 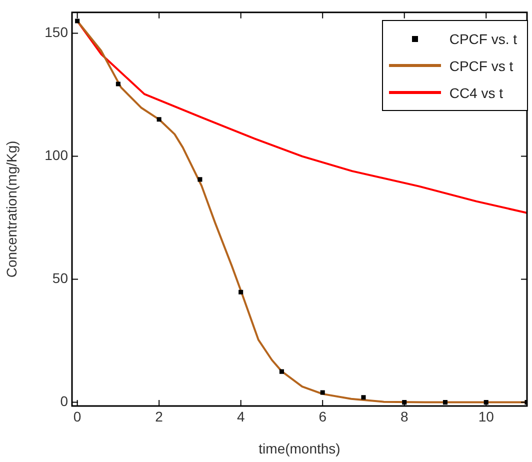 I want to click on legend-label: CC4 vs t, so click(x=476, y=92).